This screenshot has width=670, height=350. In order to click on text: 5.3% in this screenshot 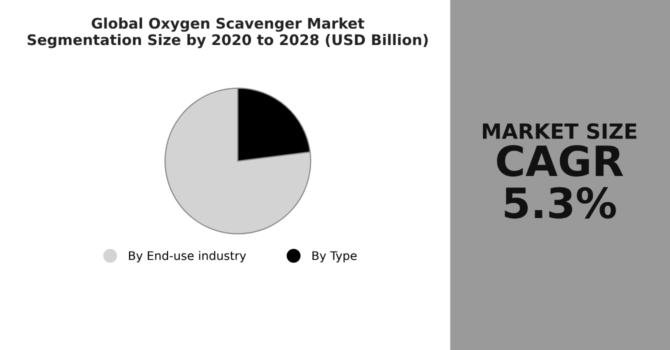, I will do `click(560, 203)`.